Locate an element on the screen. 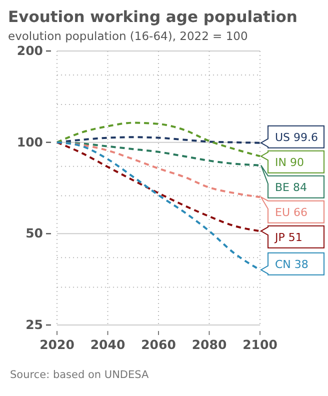 The width and height of the screenshot is (328, 396). x-tick-label: 2020 is located at coordinates (57, 344).